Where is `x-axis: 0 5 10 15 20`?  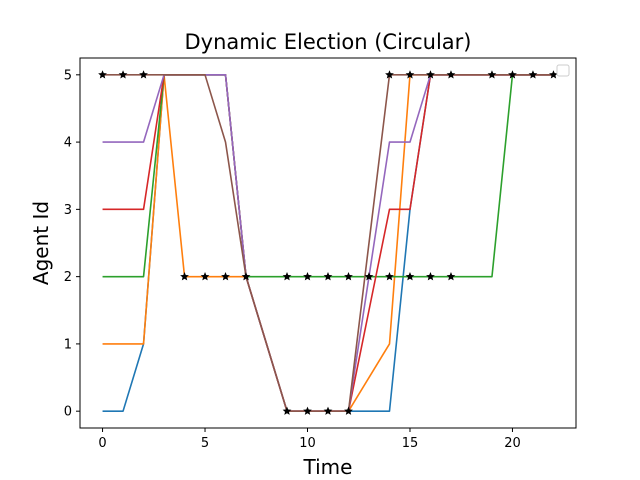 x-axis: 0 5 10 15 20 is located at coordinates (309, 439).